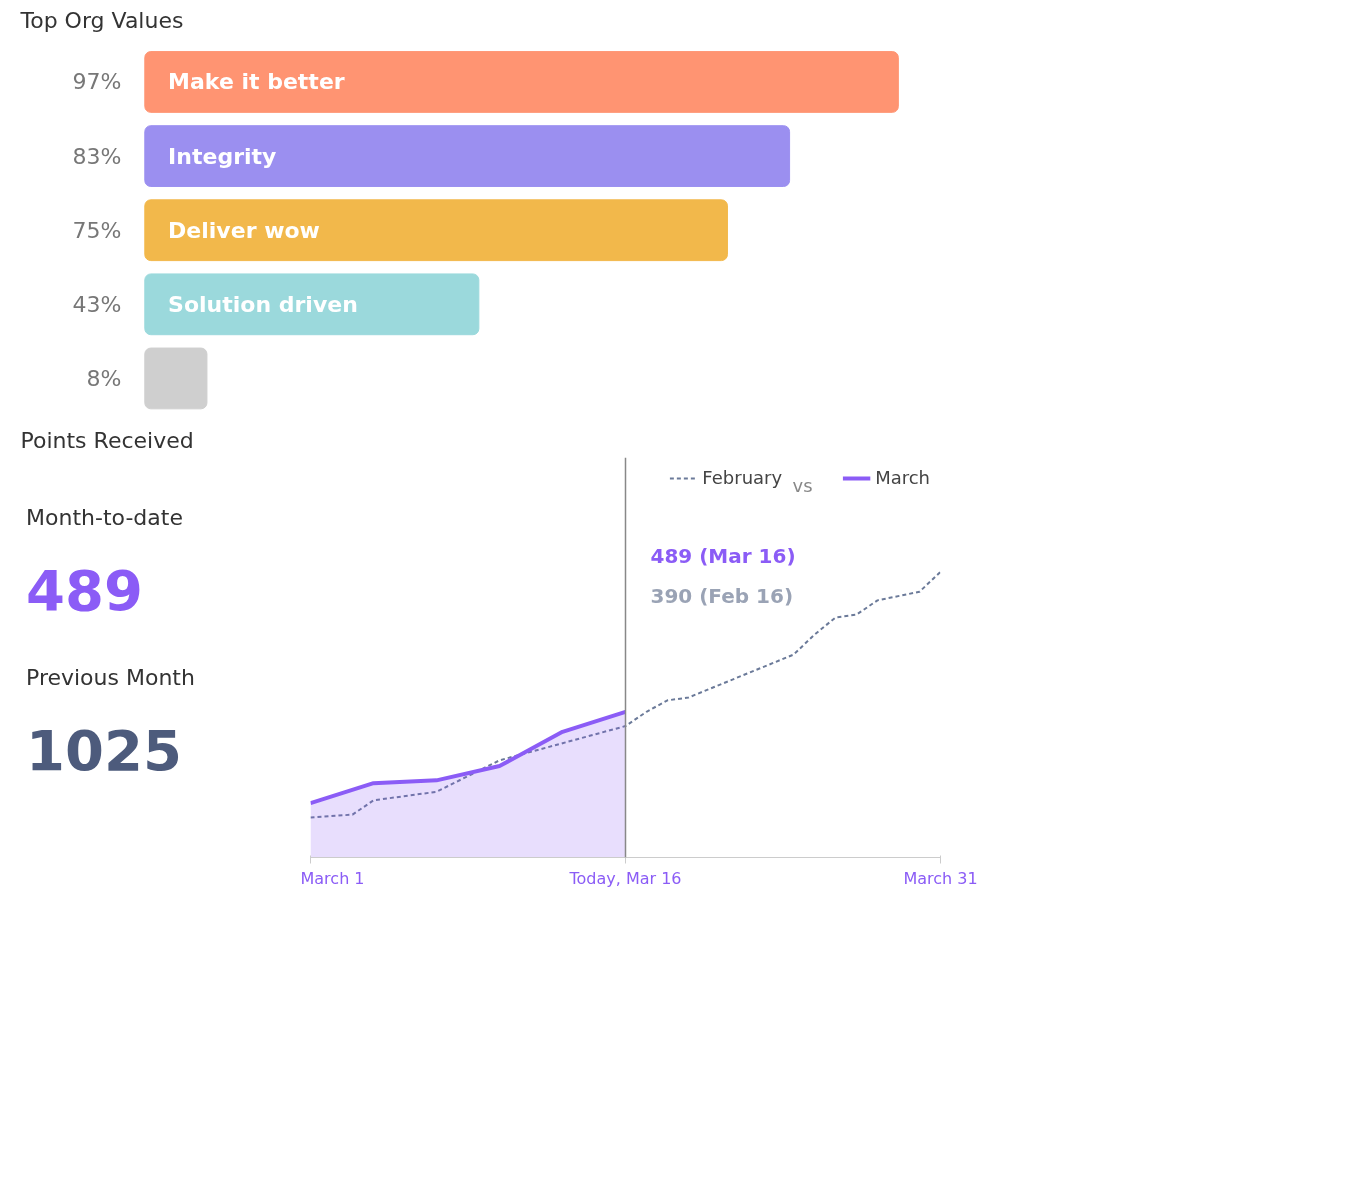  Describe the element at coordinates (625, 878) in the screenshot. I see `x-tick-label: Today, Mar 16` at that location.